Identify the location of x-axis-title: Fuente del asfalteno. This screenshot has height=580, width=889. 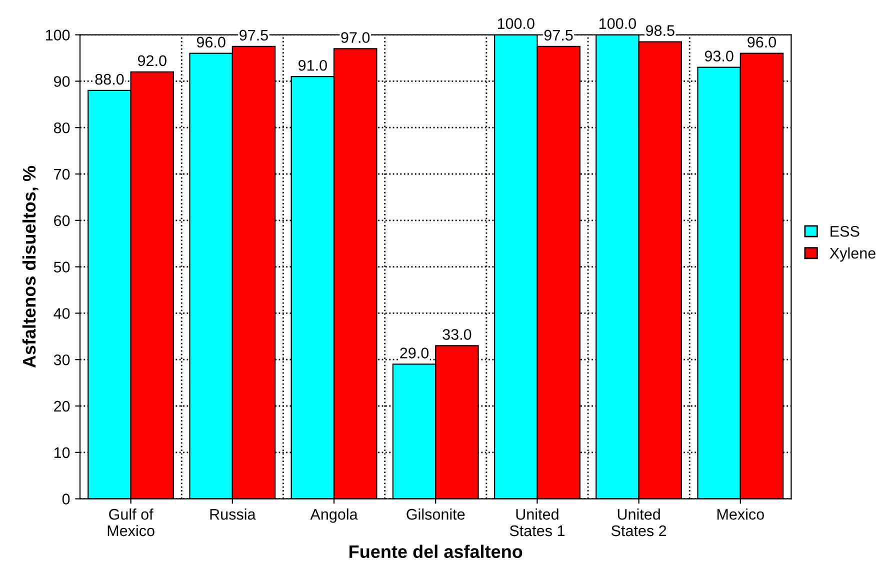
(436, 551).